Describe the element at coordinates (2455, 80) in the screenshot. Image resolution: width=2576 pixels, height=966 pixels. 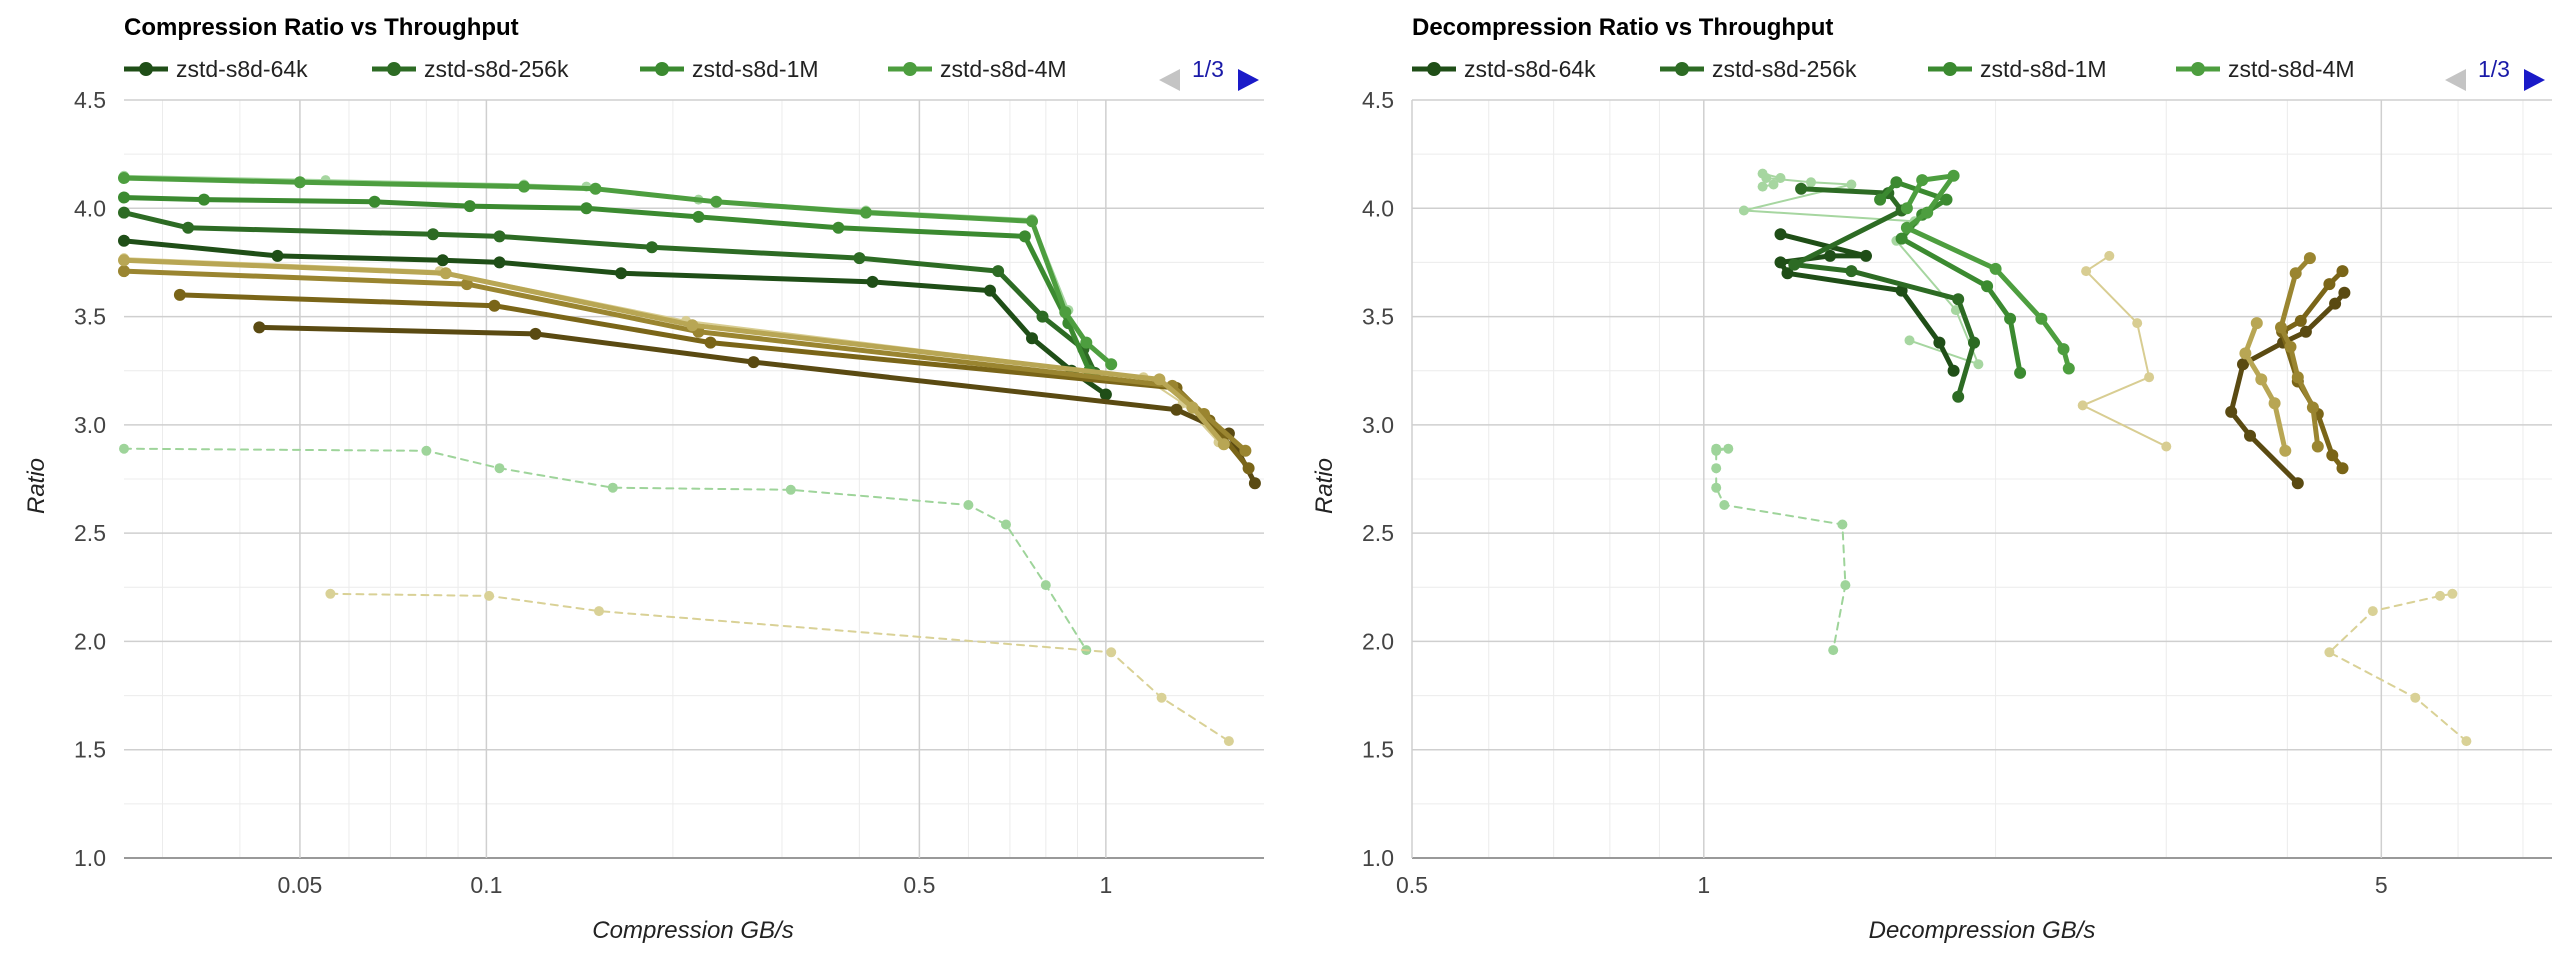
I see `legend-prev-page-icon` at that location.